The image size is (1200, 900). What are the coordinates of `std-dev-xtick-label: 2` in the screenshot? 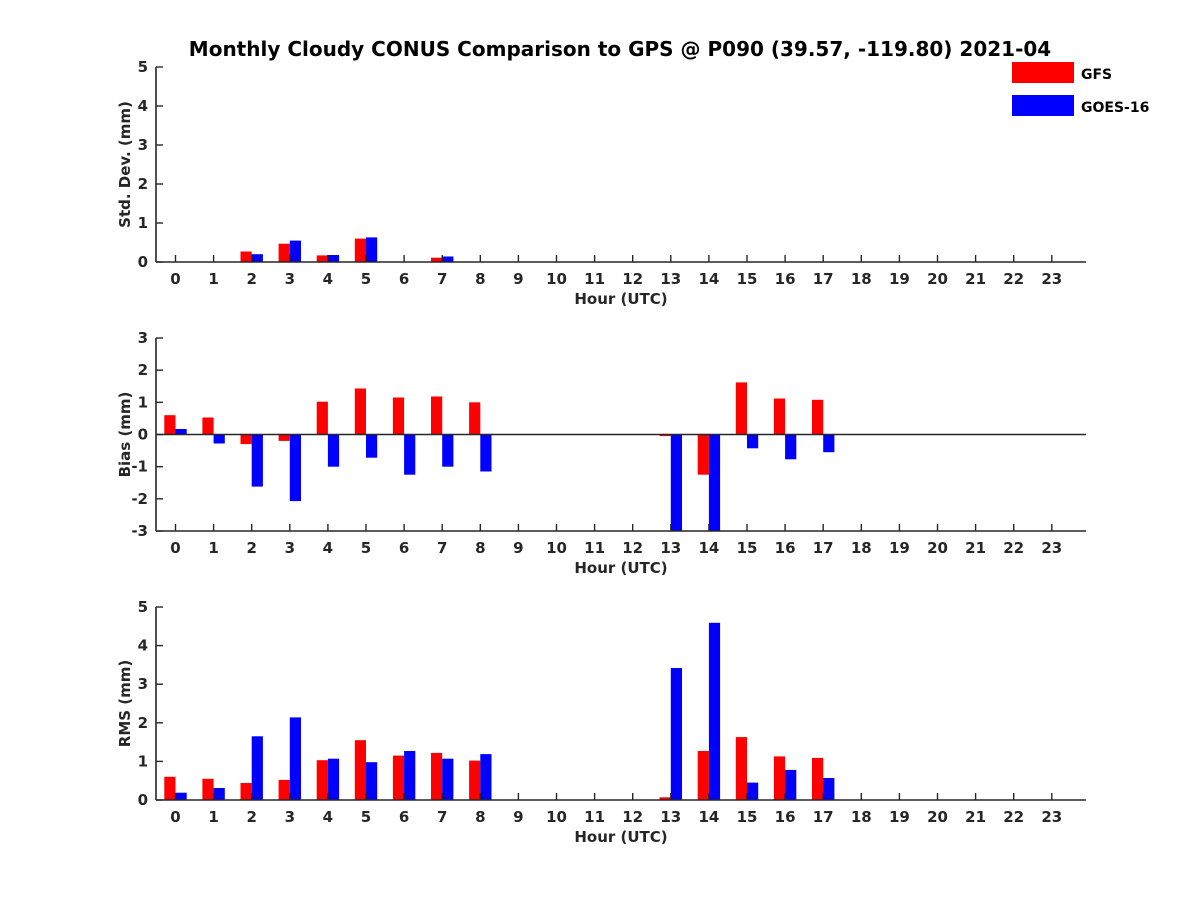 It's located at (251, 279).